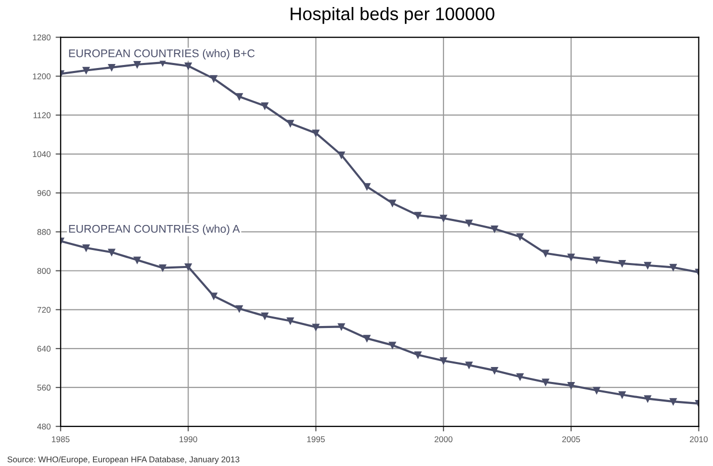  Describe the element at coordinates (41, 76) in the screenshot. I see `y-tick-label: 1200` at that location.